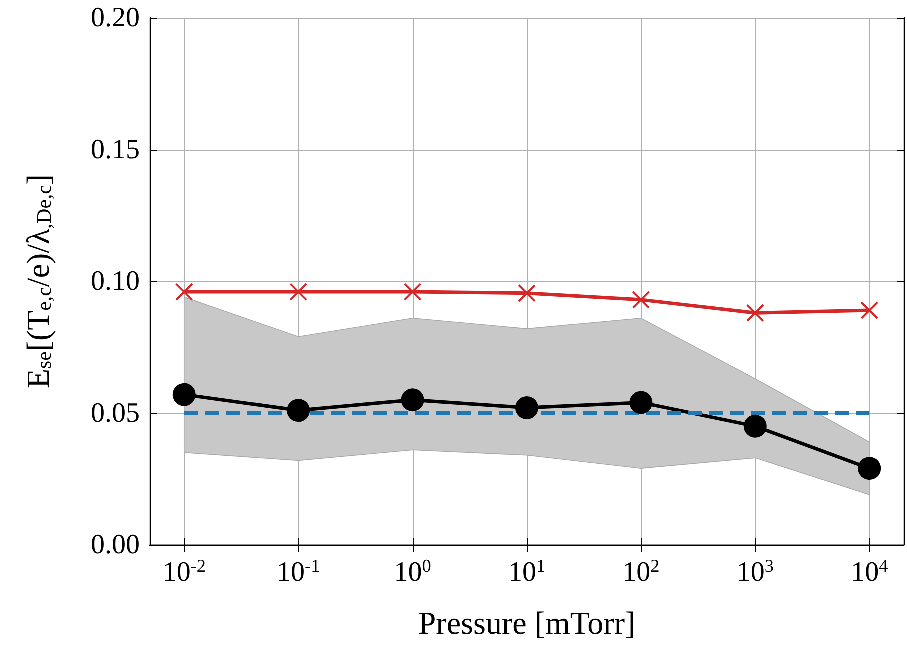 The width and height of the screenshot is (907, 650). What do you see at coordinates (115, 281) in the screenshot?
I see `y-tick-label: 0.10` at bounding box center [115, 281].